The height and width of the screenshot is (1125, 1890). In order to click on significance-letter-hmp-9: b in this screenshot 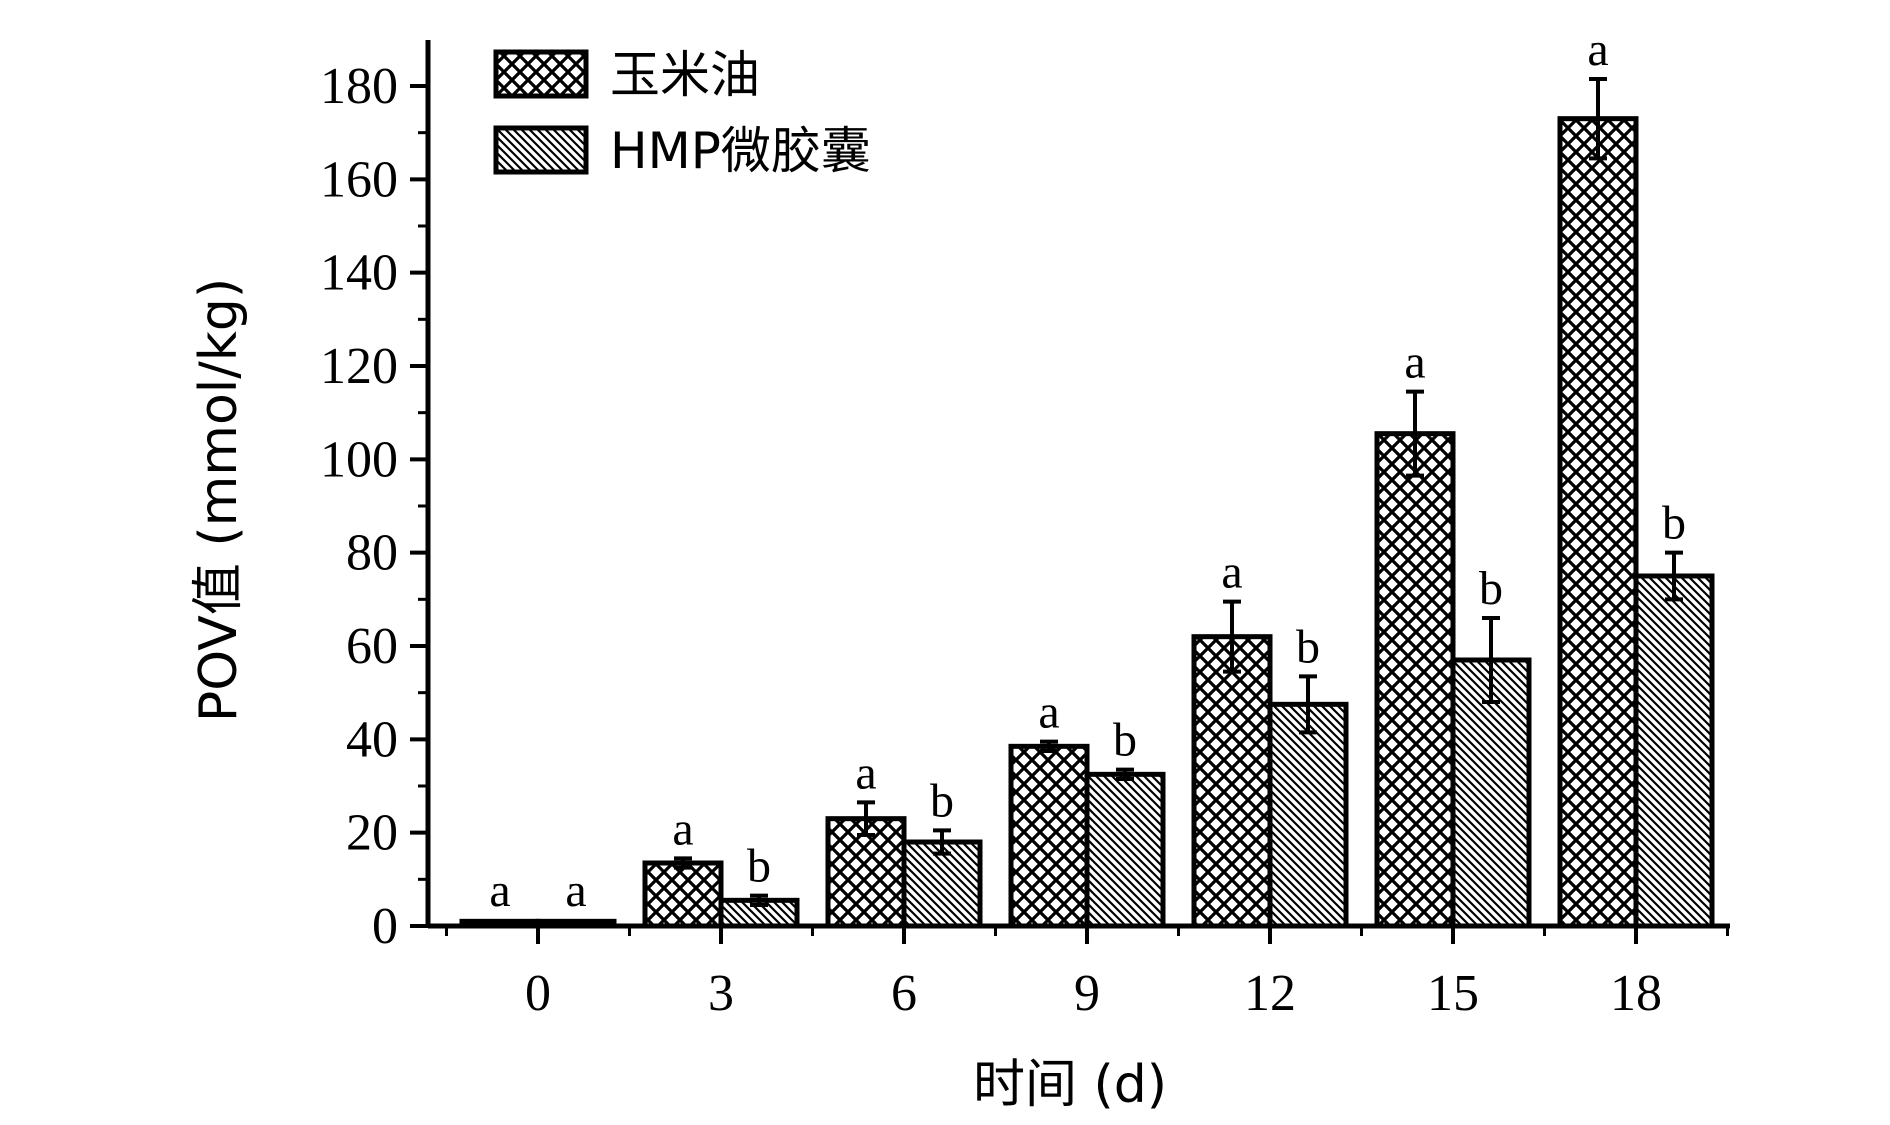, I will do `click(1125, 740)`.